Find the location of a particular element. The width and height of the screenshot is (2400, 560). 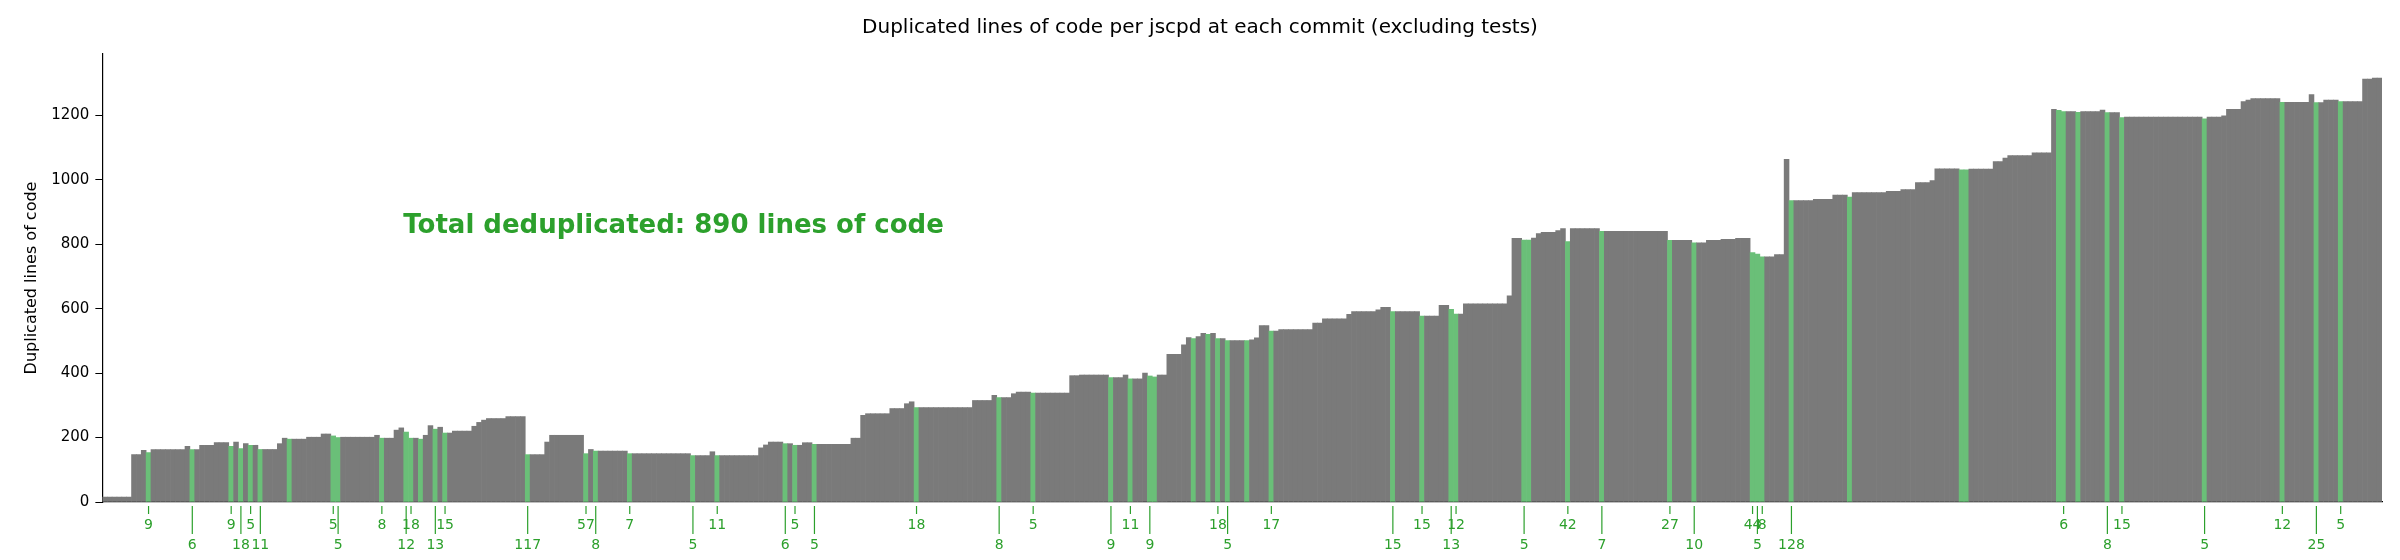

x-tick-label: 17 is located at coordinates (1271, 523).